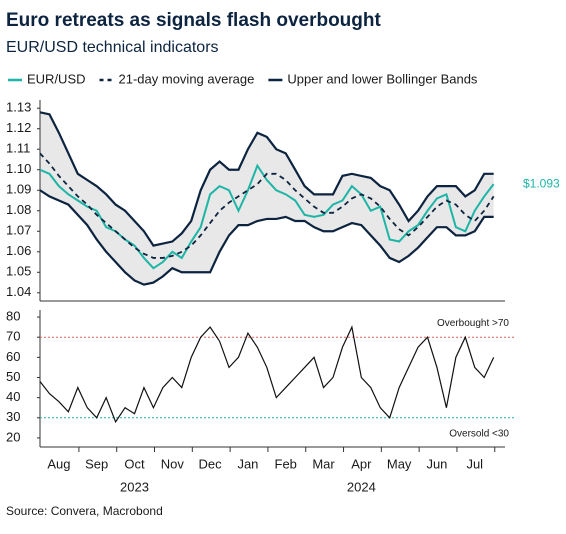  What do you see at coordinates (134, 463) in the screenshot?
I see `x-tick-label: Oct` at bounding box center [134, 463].